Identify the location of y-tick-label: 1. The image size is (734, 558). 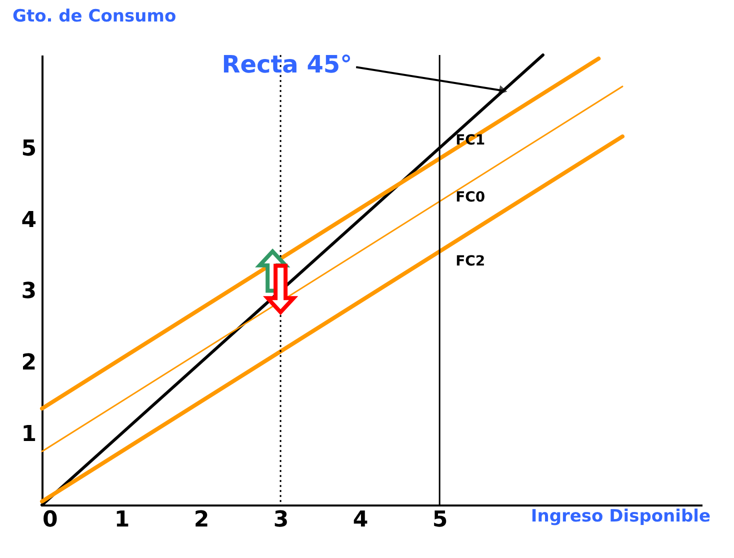
(28, 435).